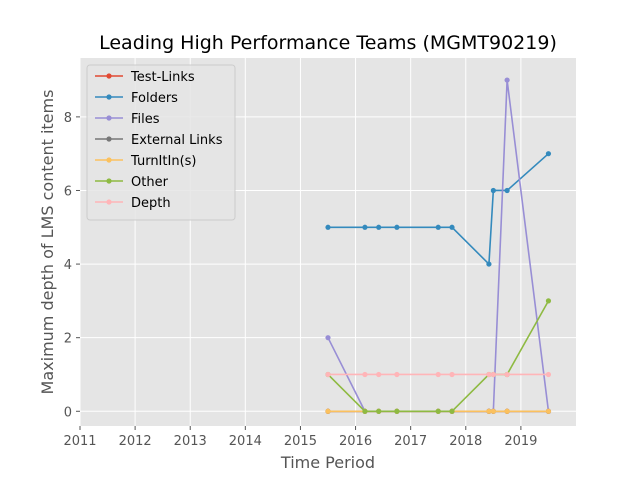  What do you see at coordinates (68, 118) in the screenshot?
I see `y-tick-label: 8` at bounding box center [68, 118].